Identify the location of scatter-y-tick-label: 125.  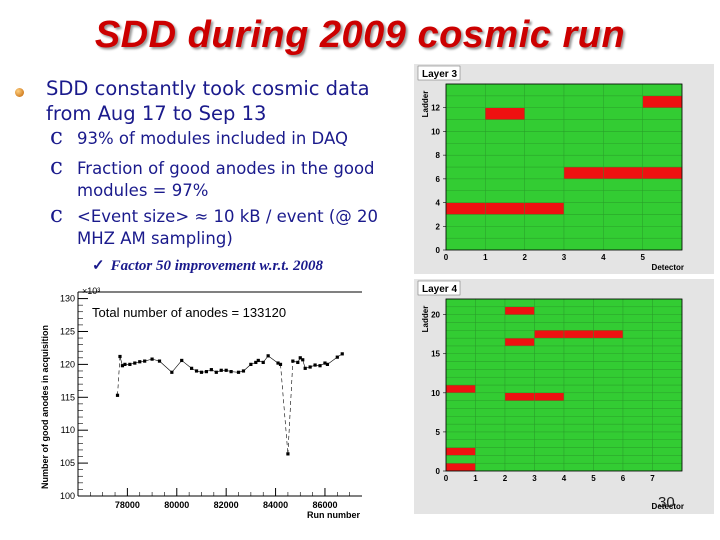
(67, 331).